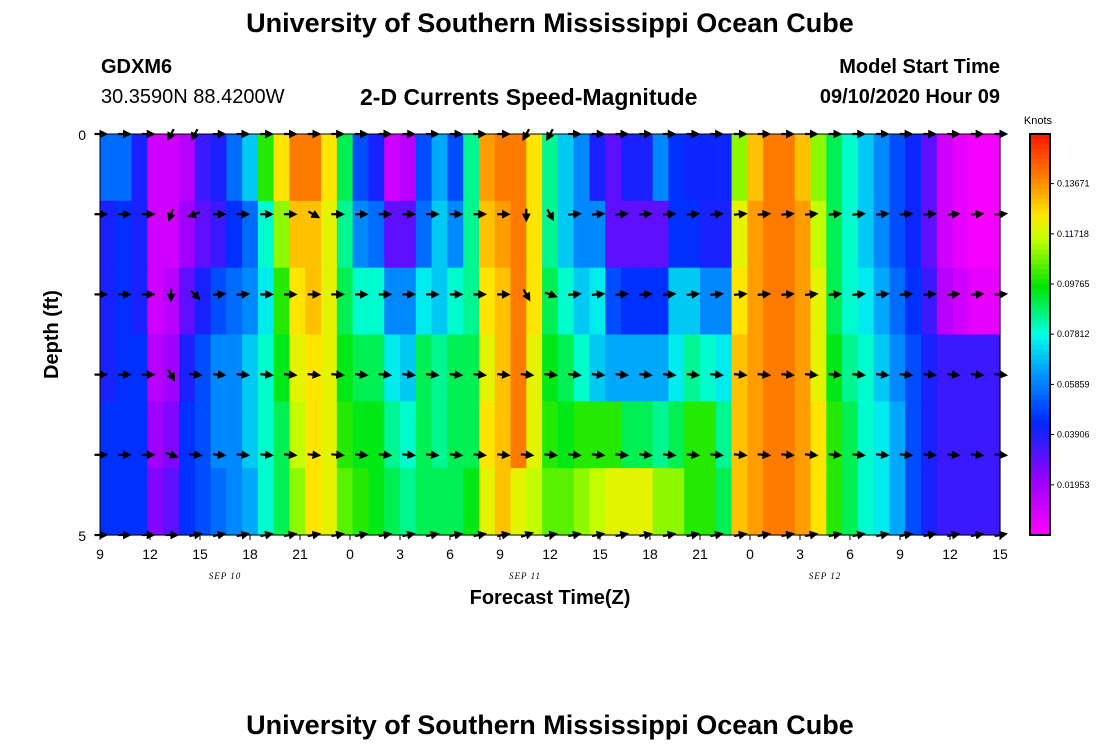 The width and height of the screenshot is (1100, 750). I want to click on y-tick-label: 5, so click(82, 536).